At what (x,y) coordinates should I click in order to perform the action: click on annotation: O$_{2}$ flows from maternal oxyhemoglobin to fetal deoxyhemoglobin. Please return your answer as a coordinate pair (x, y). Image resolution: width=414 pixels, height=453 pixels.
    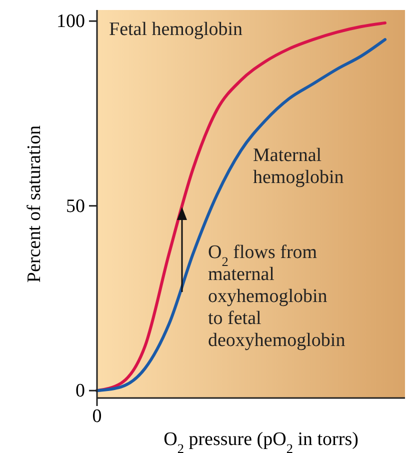
    Looking at the image, I should click on (277, 296).